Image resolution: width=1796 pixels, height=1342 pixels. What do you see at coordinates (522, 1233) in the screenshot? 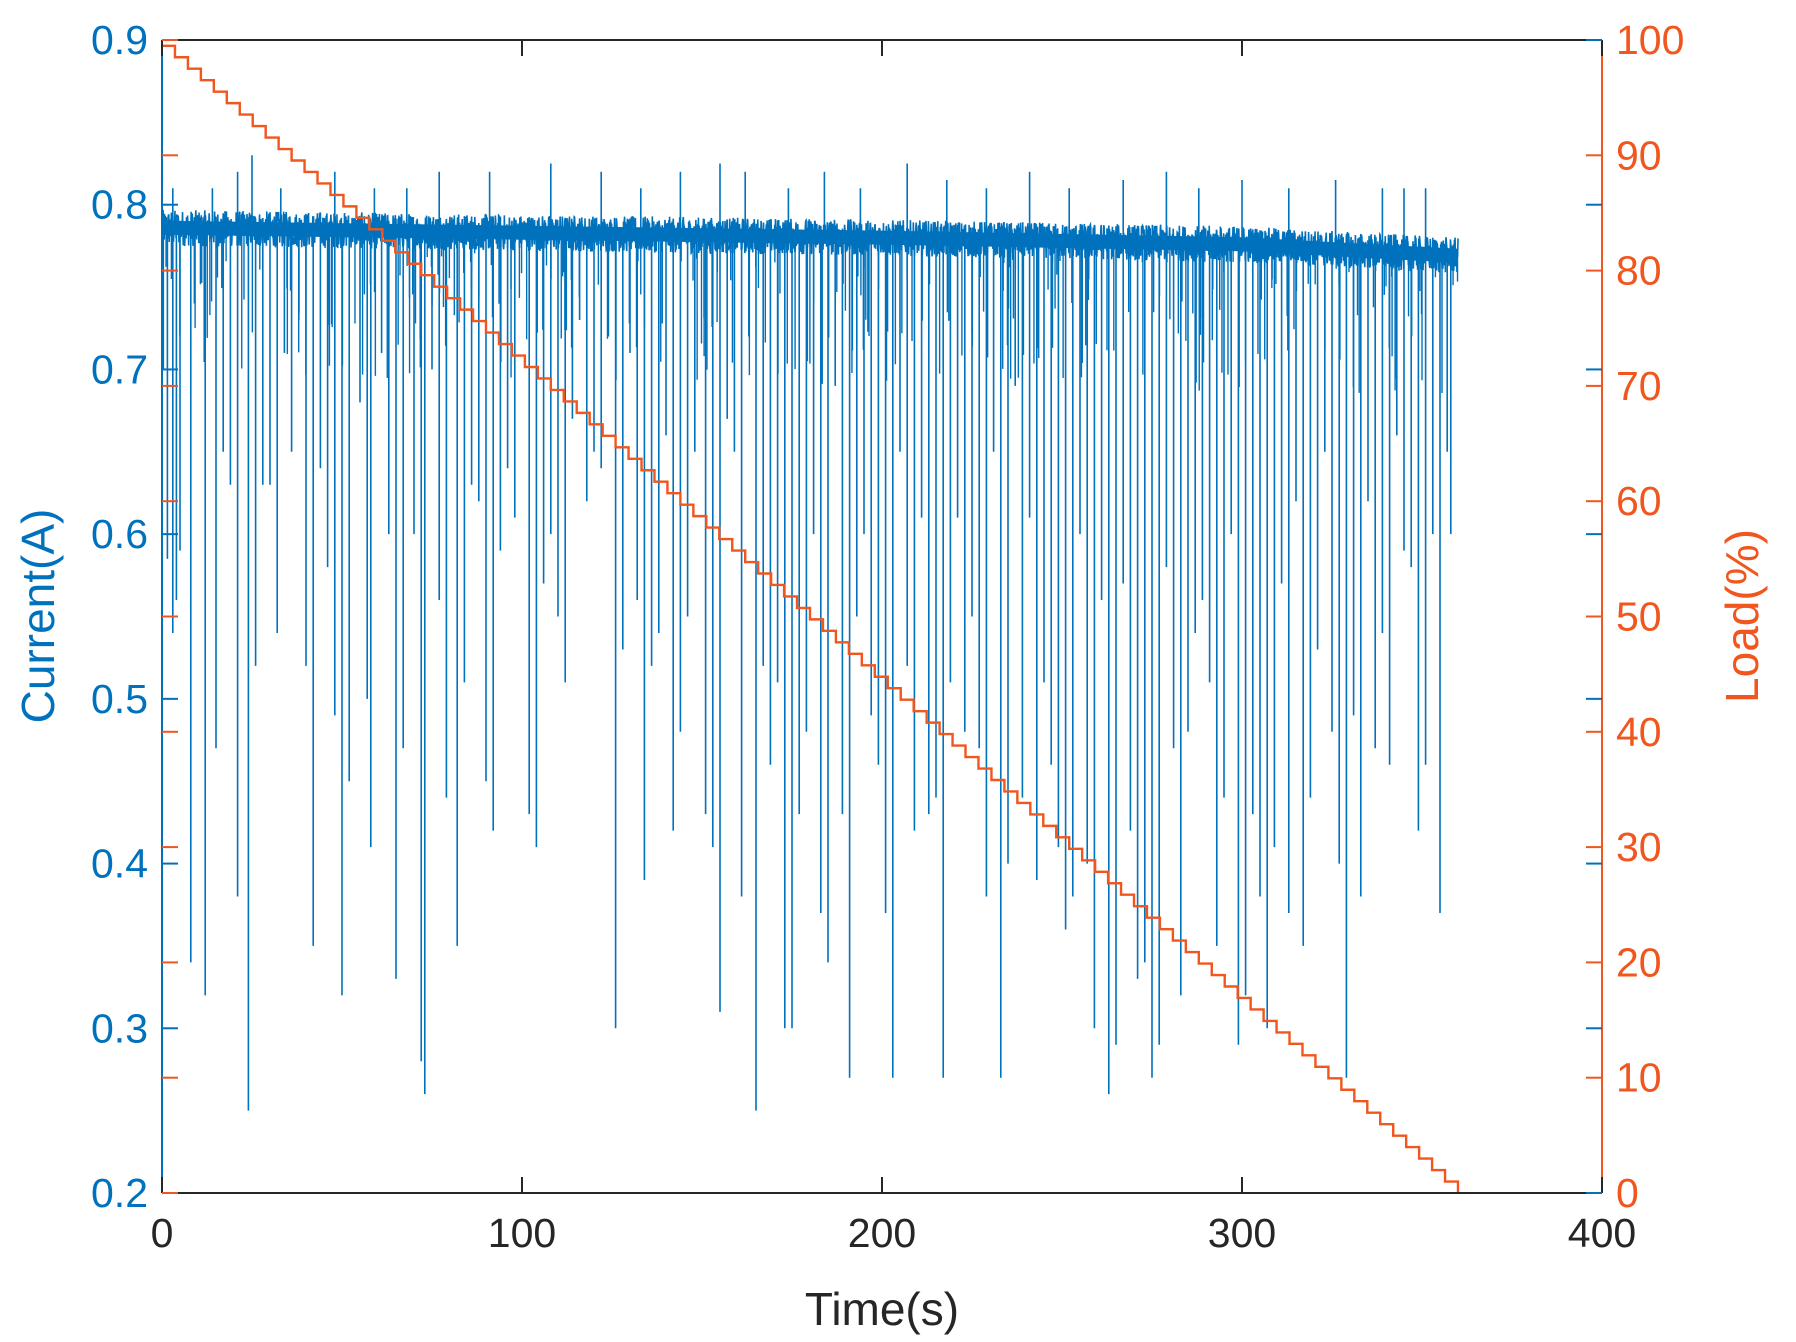
I see `x-tick-label: 100` at bounding box center [522, 1233].